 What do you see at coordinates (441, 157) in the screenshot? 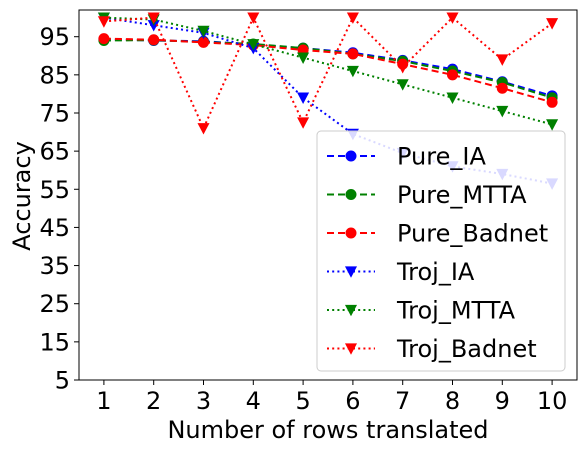
I see `legend-label: Pure_IA` at bounding box center [441, 157].